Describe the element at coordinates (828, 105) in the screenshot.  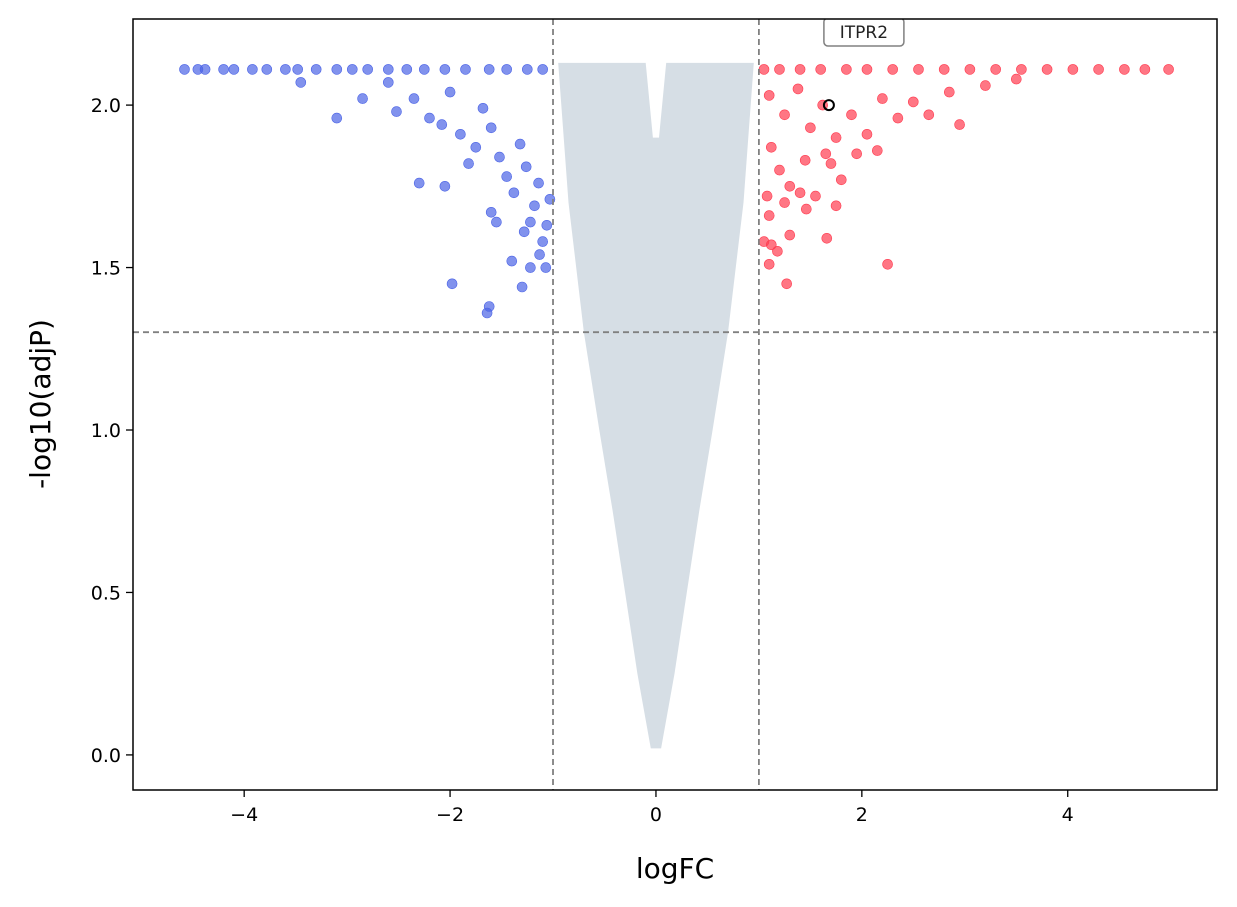
I see `highlighted-gene-marker` at that location.